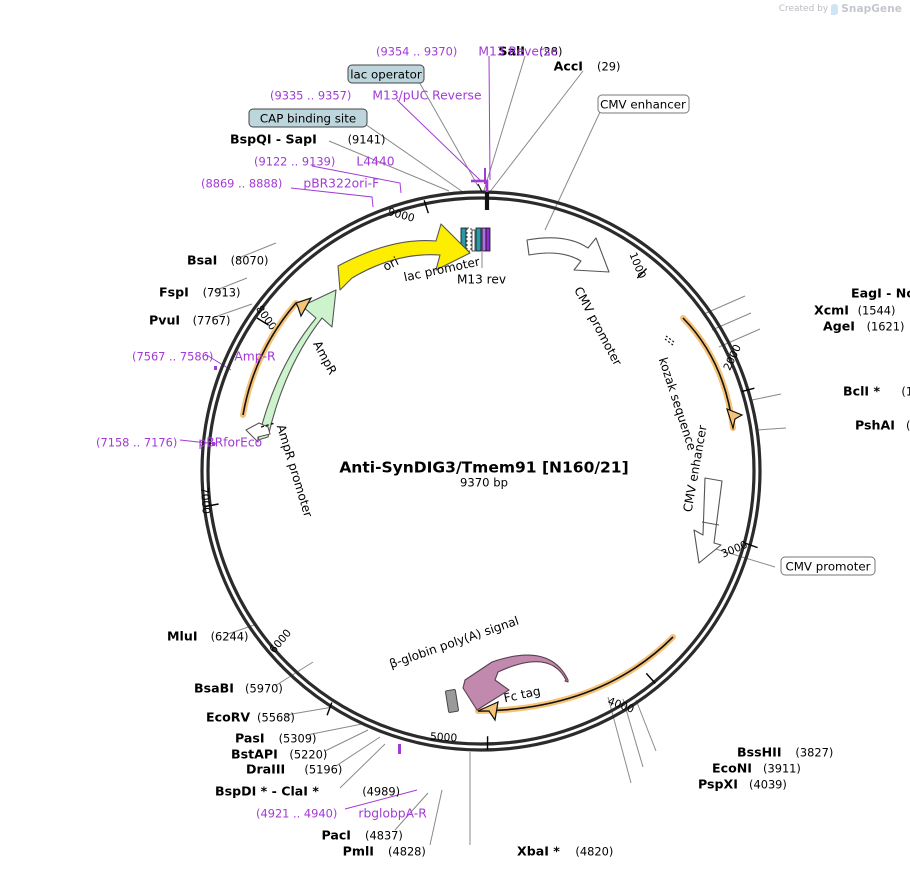  I want to click on enzyme-position: (5568), so click(276, 718).